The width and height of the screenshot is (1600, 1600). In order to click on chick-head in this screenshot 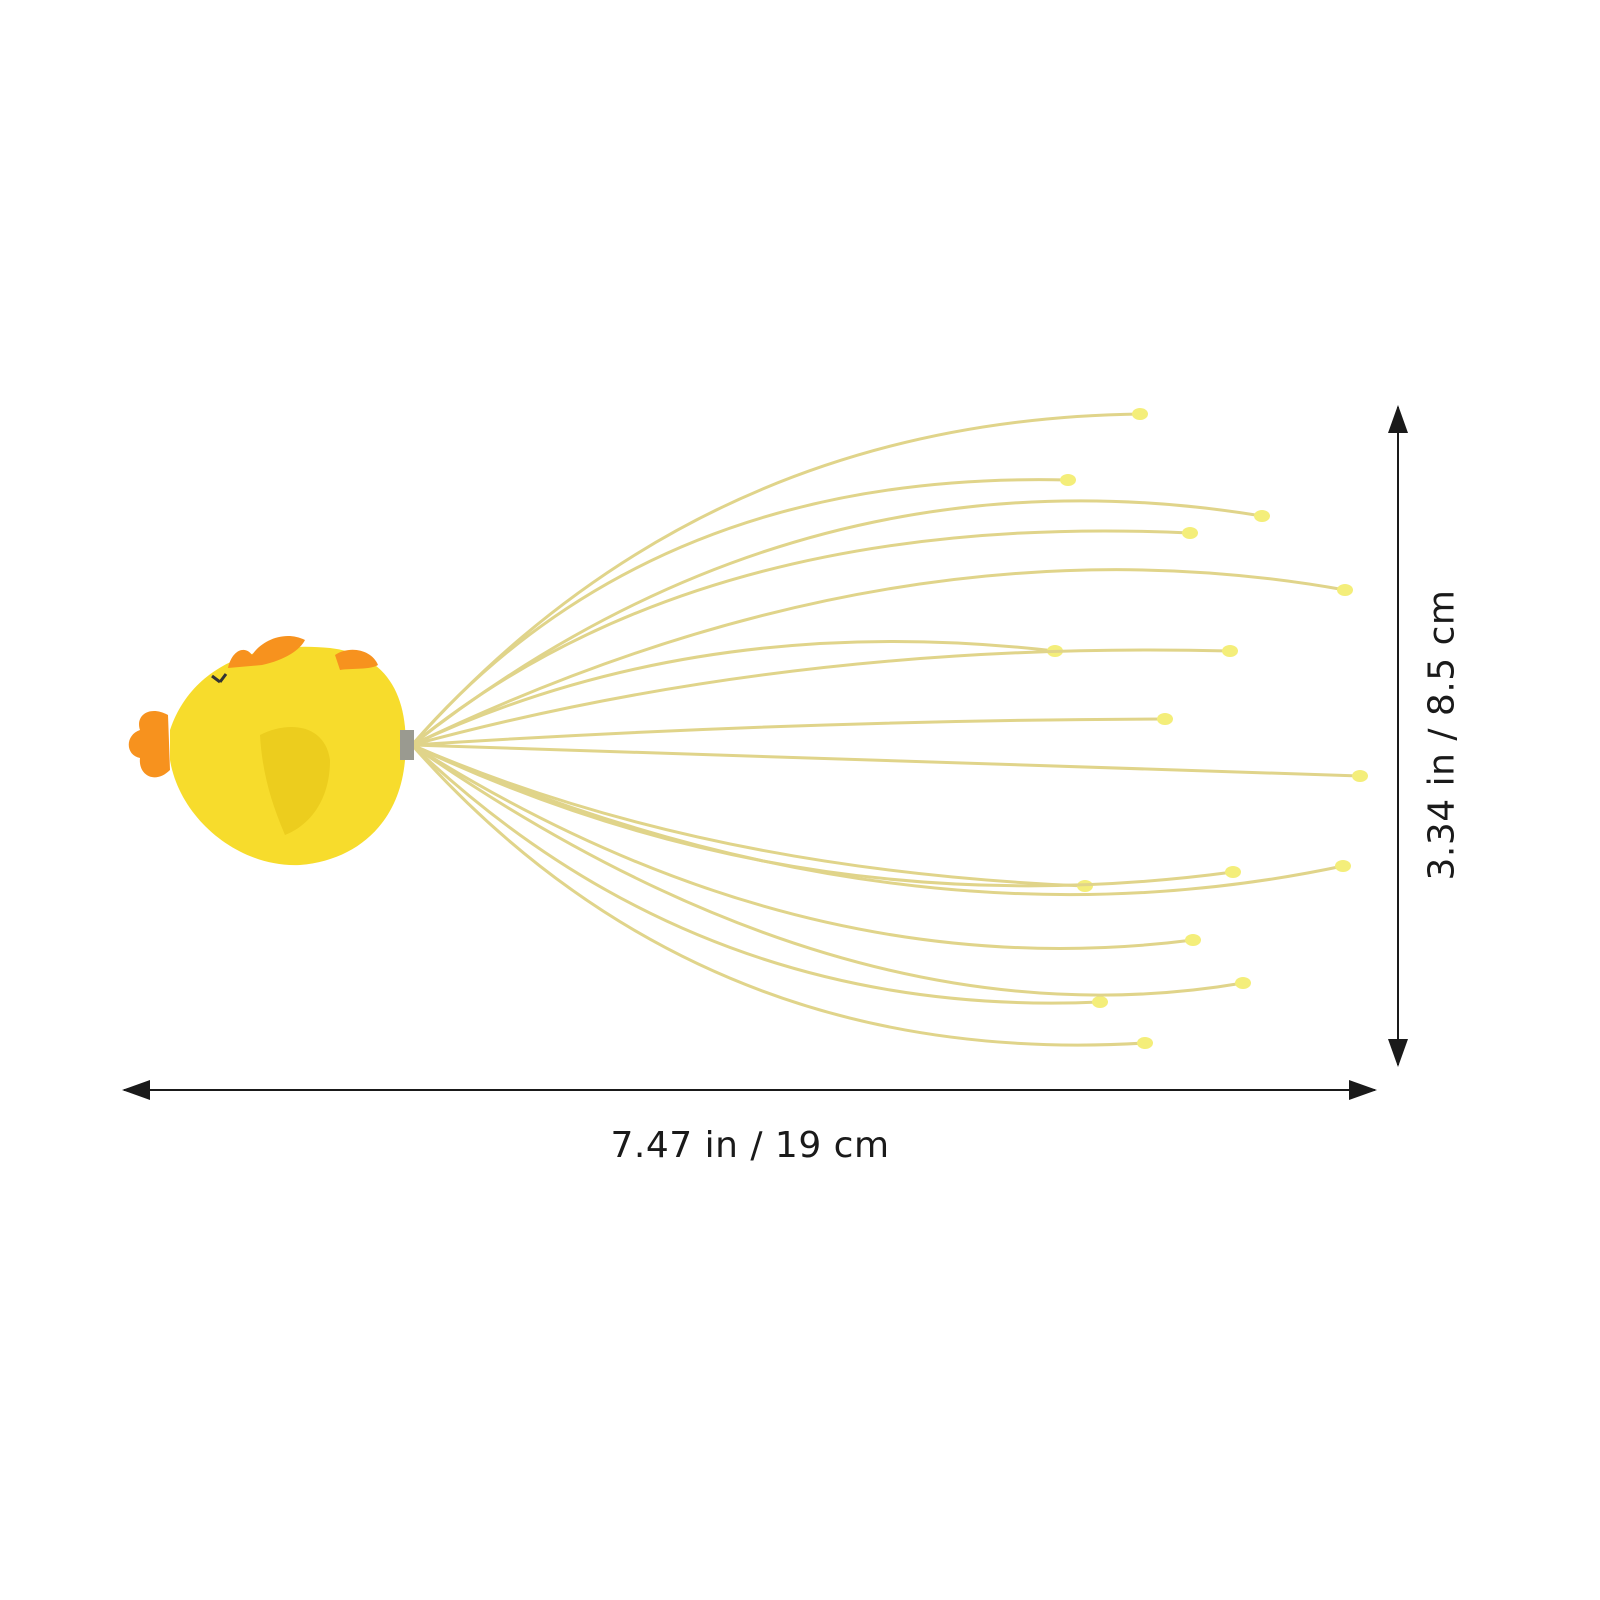, I will do `click(271, 750)`.